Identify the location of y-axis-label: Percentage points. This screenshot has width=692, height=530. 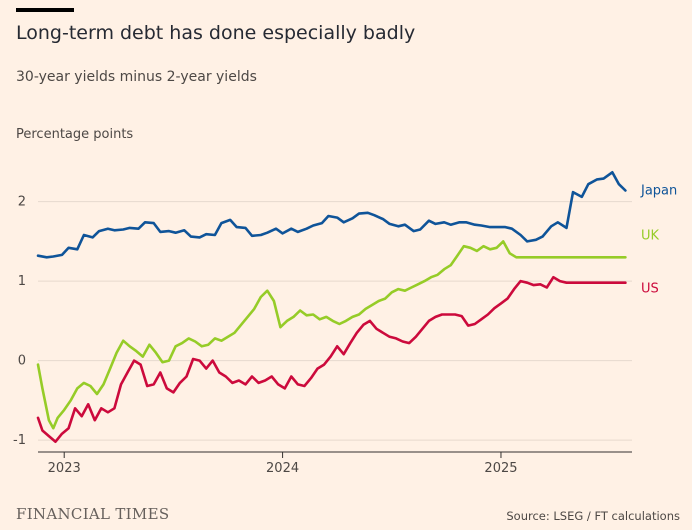
(75, 134).